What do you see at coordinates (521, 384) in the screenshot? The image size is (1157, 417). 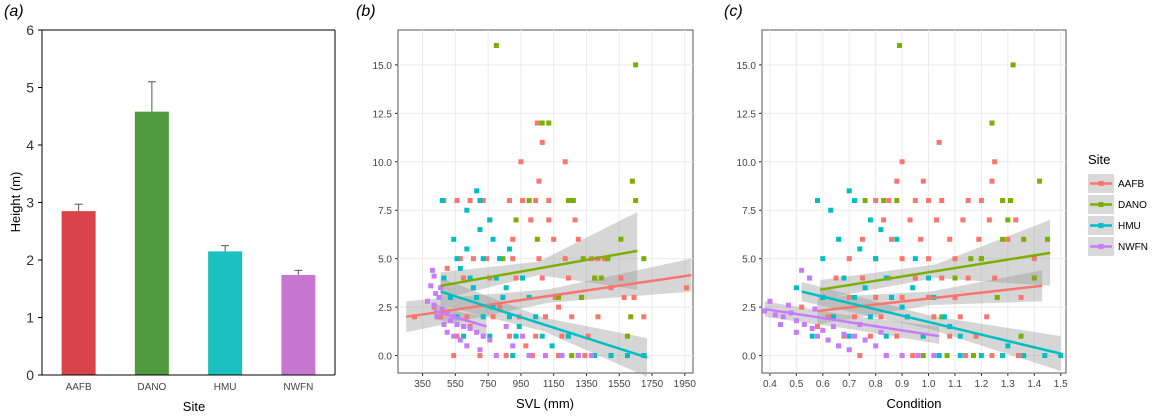 I see `x-tick-label: 950` at bounding box center [521, 384].